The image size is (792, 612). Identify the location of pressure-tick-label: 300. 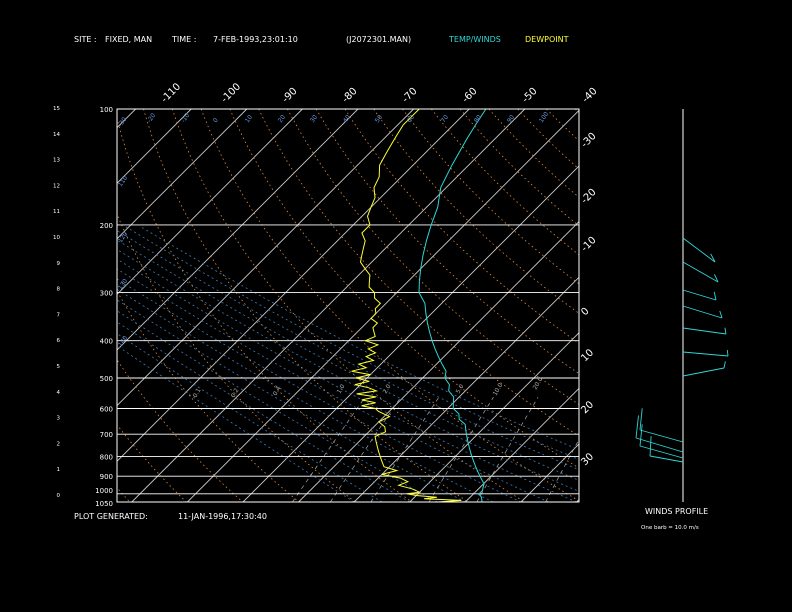
(106, 294).